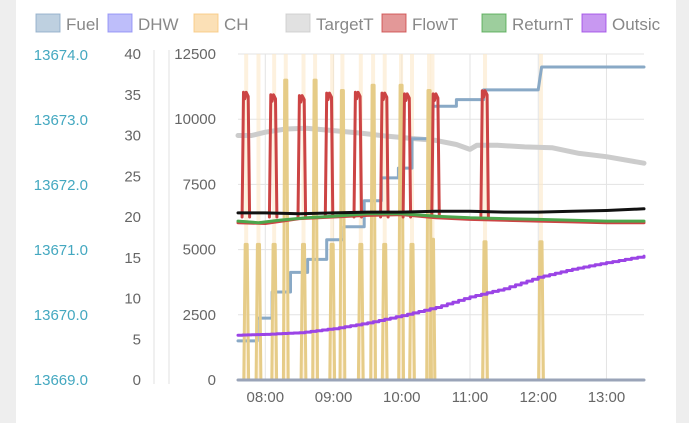 This screenshot has height=423, width=689. I want to click on x-axis-tick: 10:00, so click(402, 397).